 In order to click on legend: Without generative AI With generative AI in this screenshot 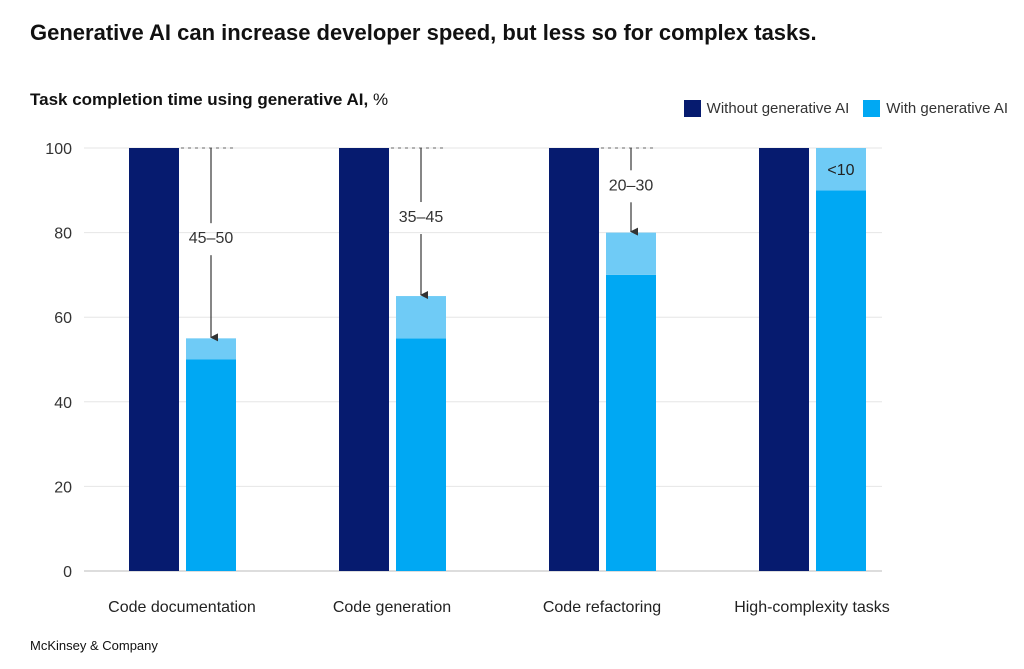, I will do `click(845, 108)`.